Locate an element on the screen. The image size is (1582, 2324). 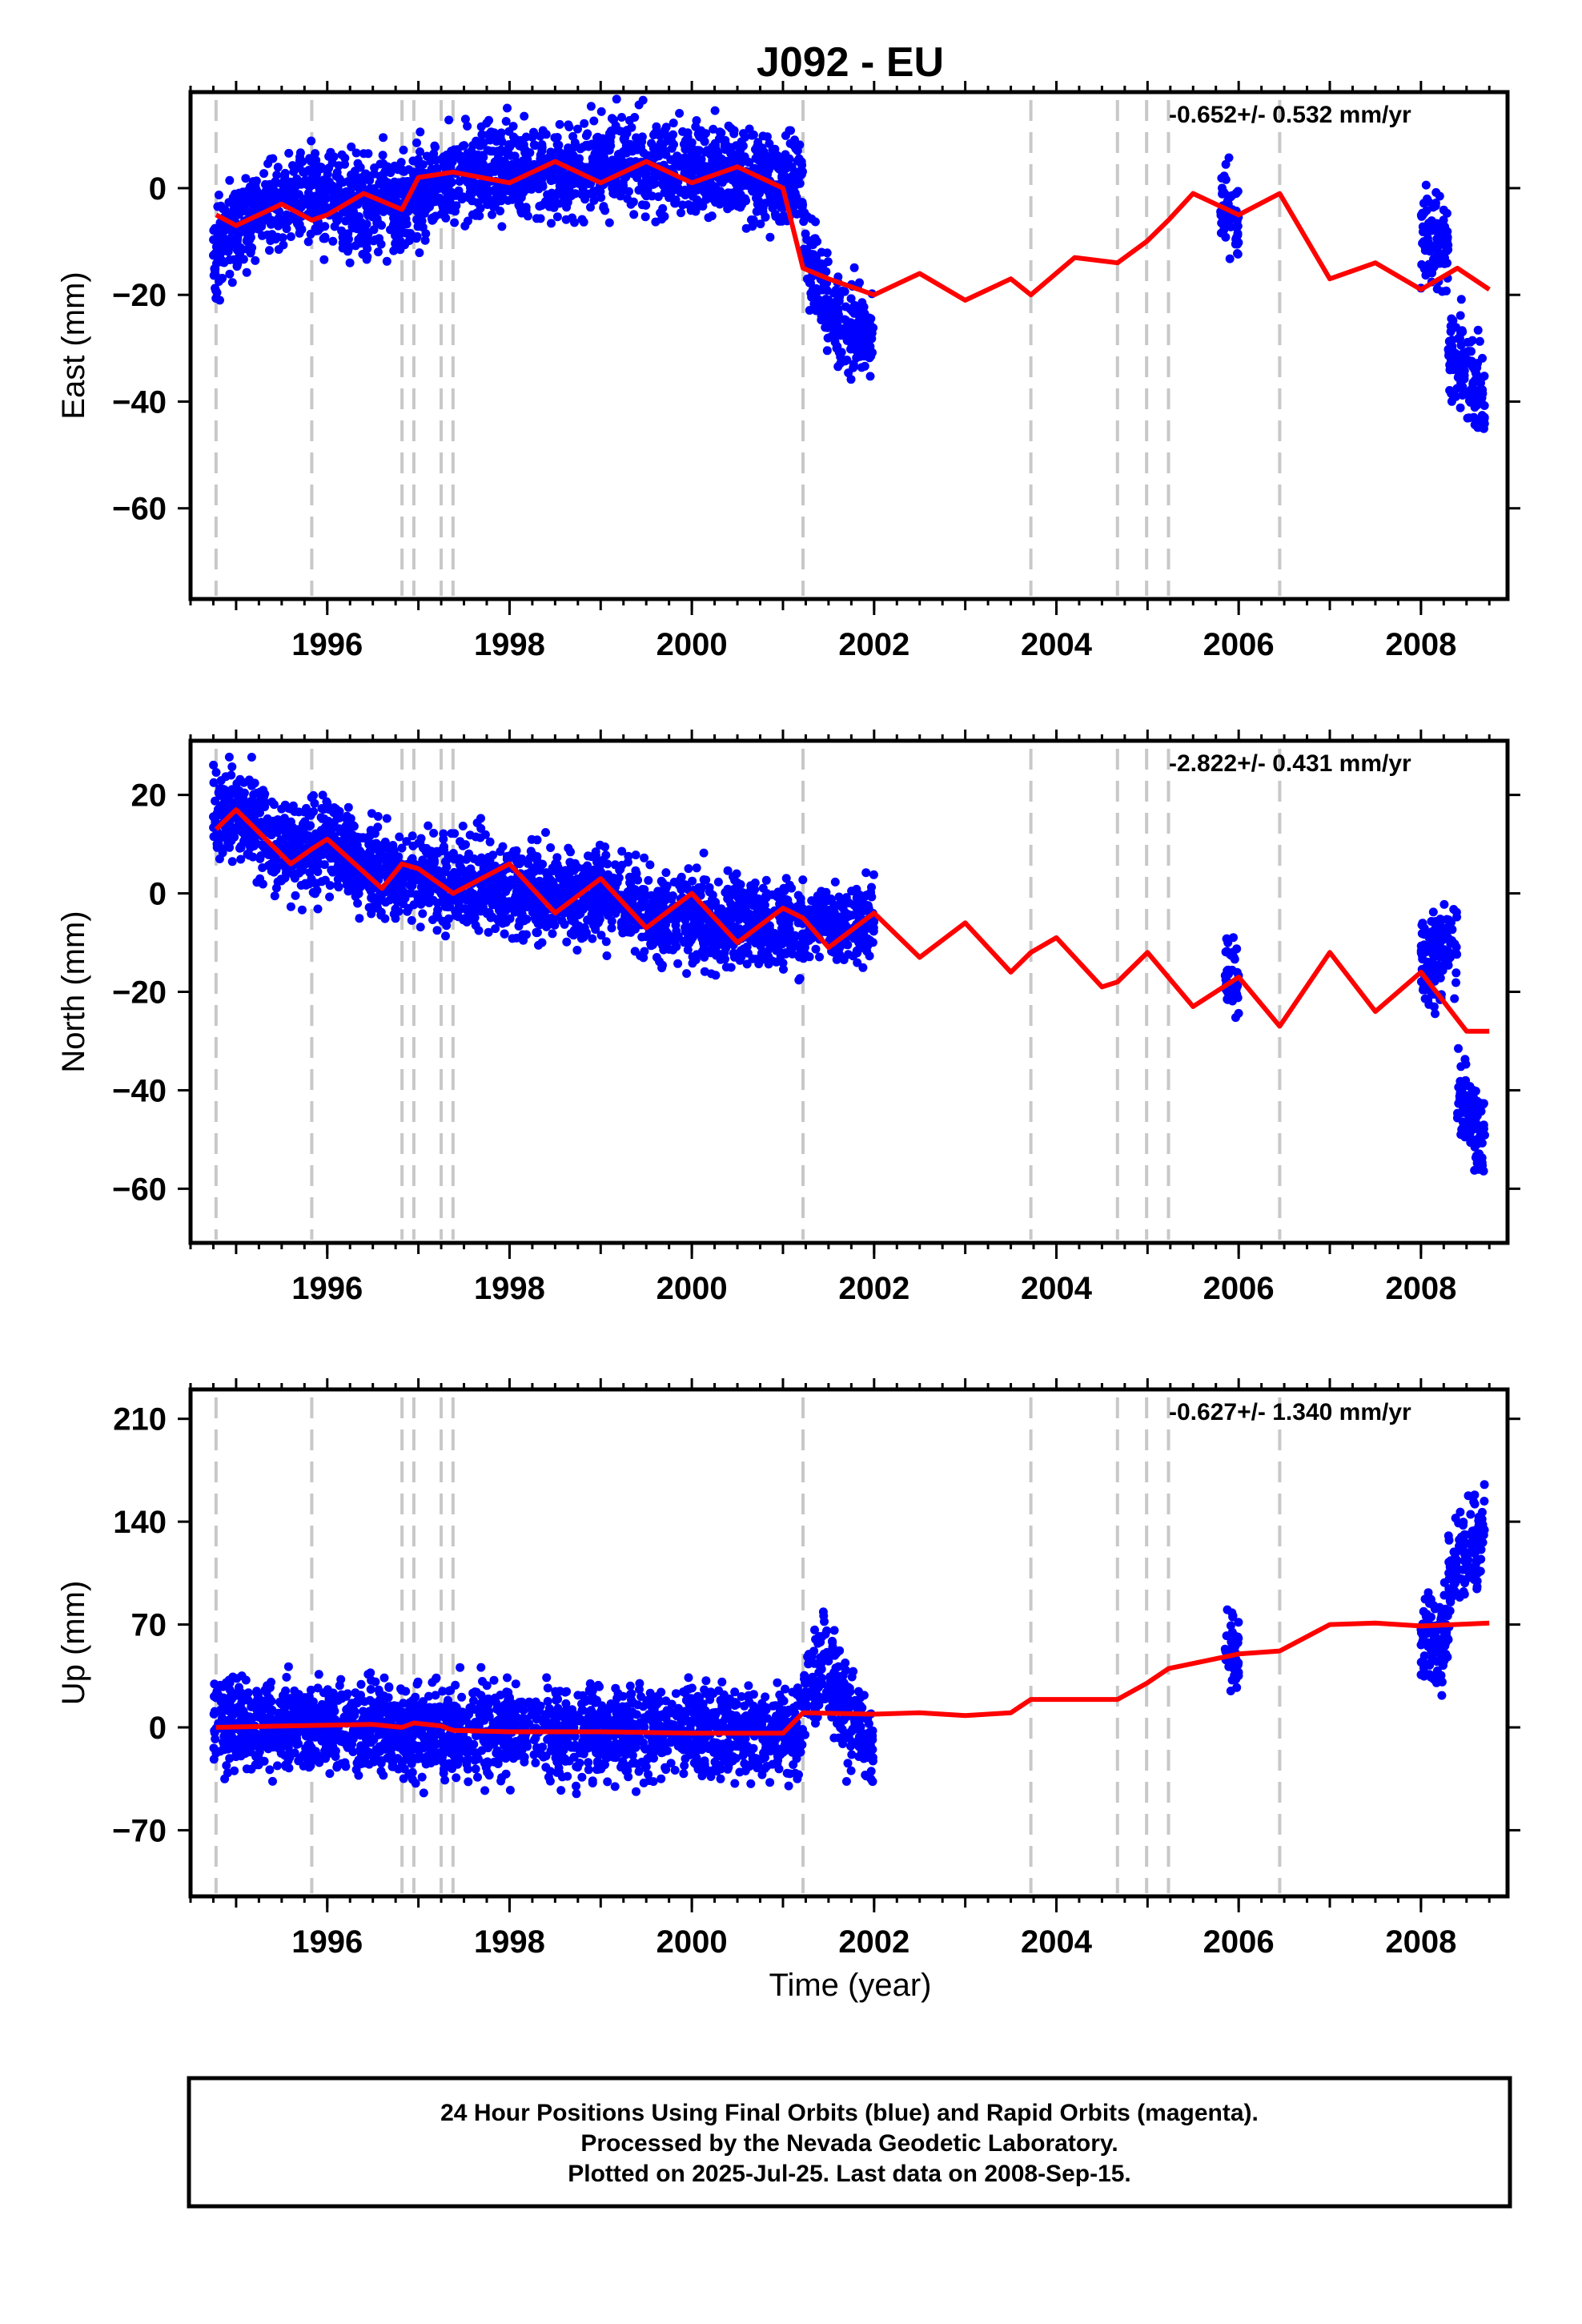
y-axis-title: East (mm) is located at coordinates (74, 345).